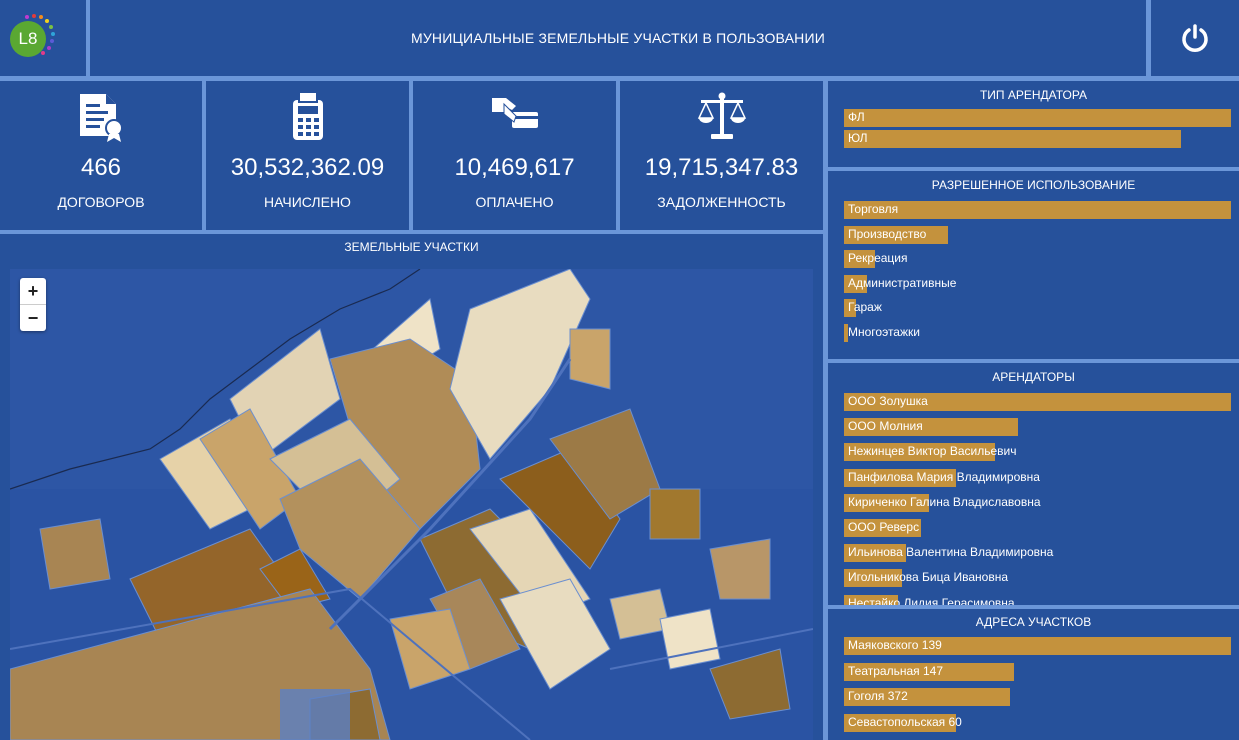 This screenshot has height=740, width=1239. I want to click on bar-row: Торговля, so click(1037, 210).